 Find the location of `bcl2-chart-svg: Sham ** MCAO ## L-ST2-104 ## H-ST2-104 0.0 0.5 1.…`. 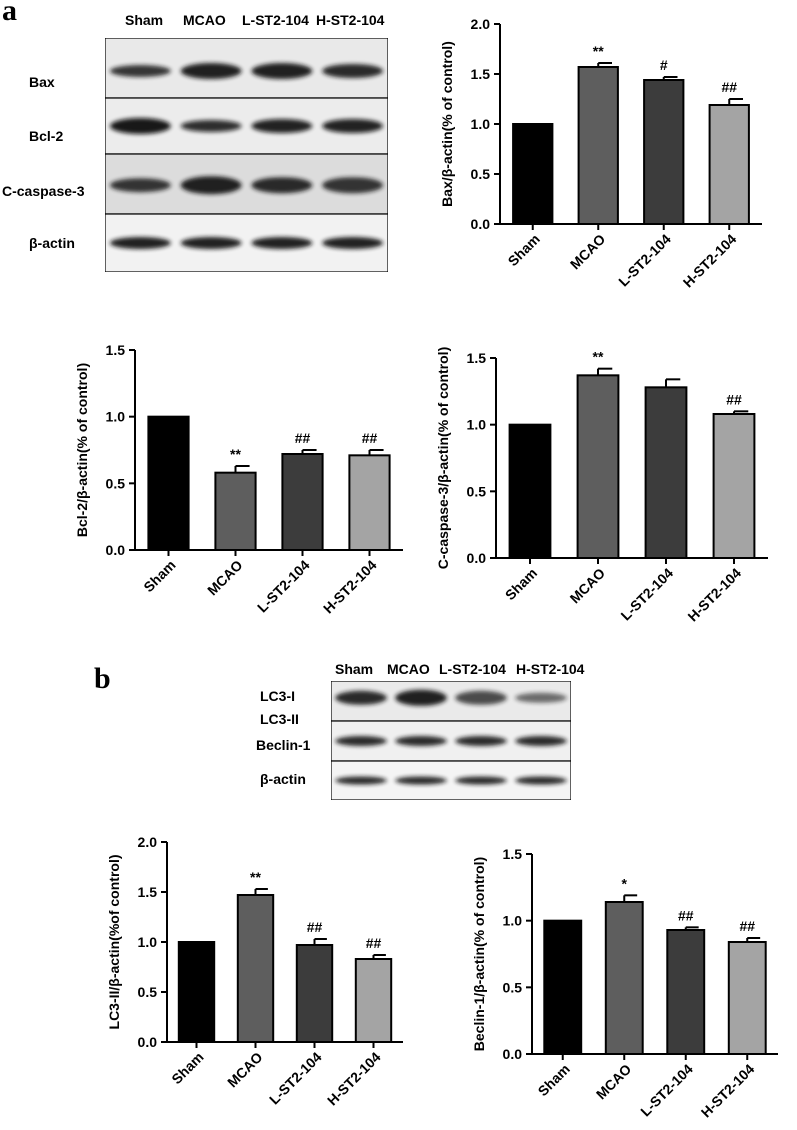

bcl2-chart-svg: Sham ** MCAO ## L-ST2-104 ## H-ST2-104 0.0 0.5 1.… is located at coordinates (238, 479).